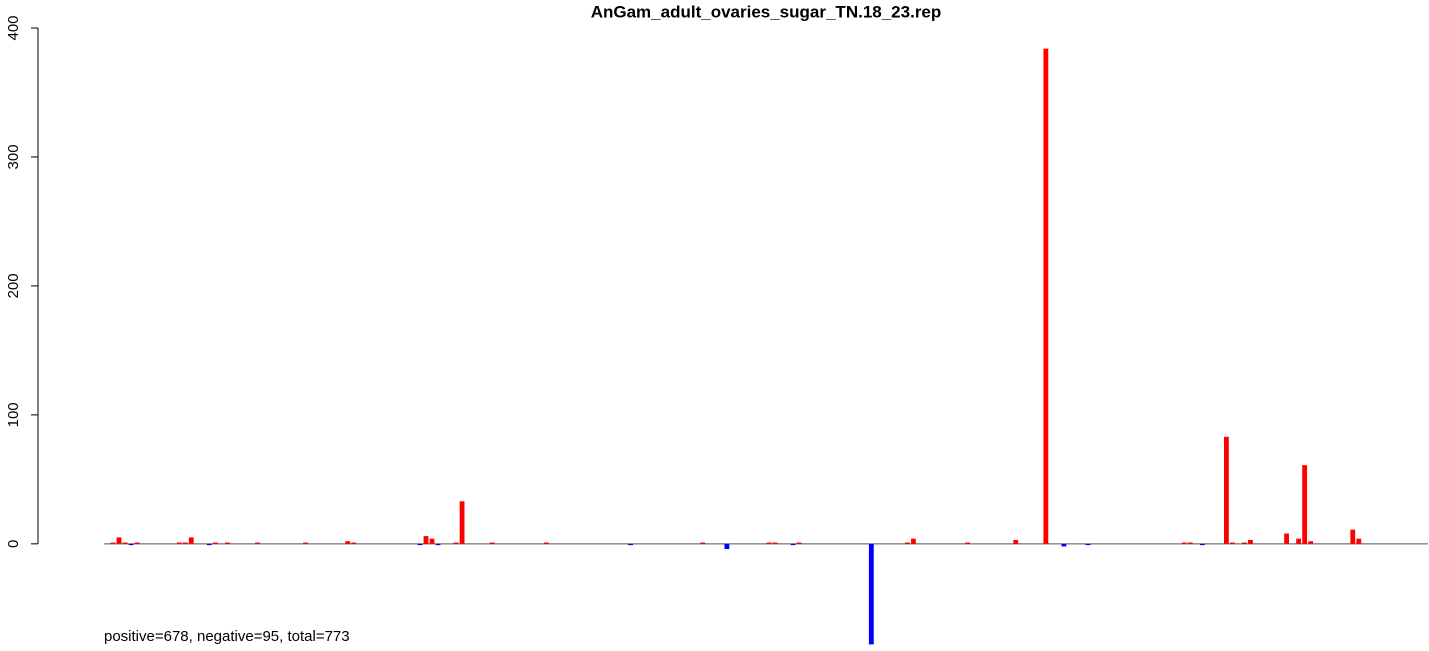  What do you see at coordinates (227, 636) in the screenshot?
I see `annotation: positive=678, negative=95, total=773` at bounding box center [227, 636].